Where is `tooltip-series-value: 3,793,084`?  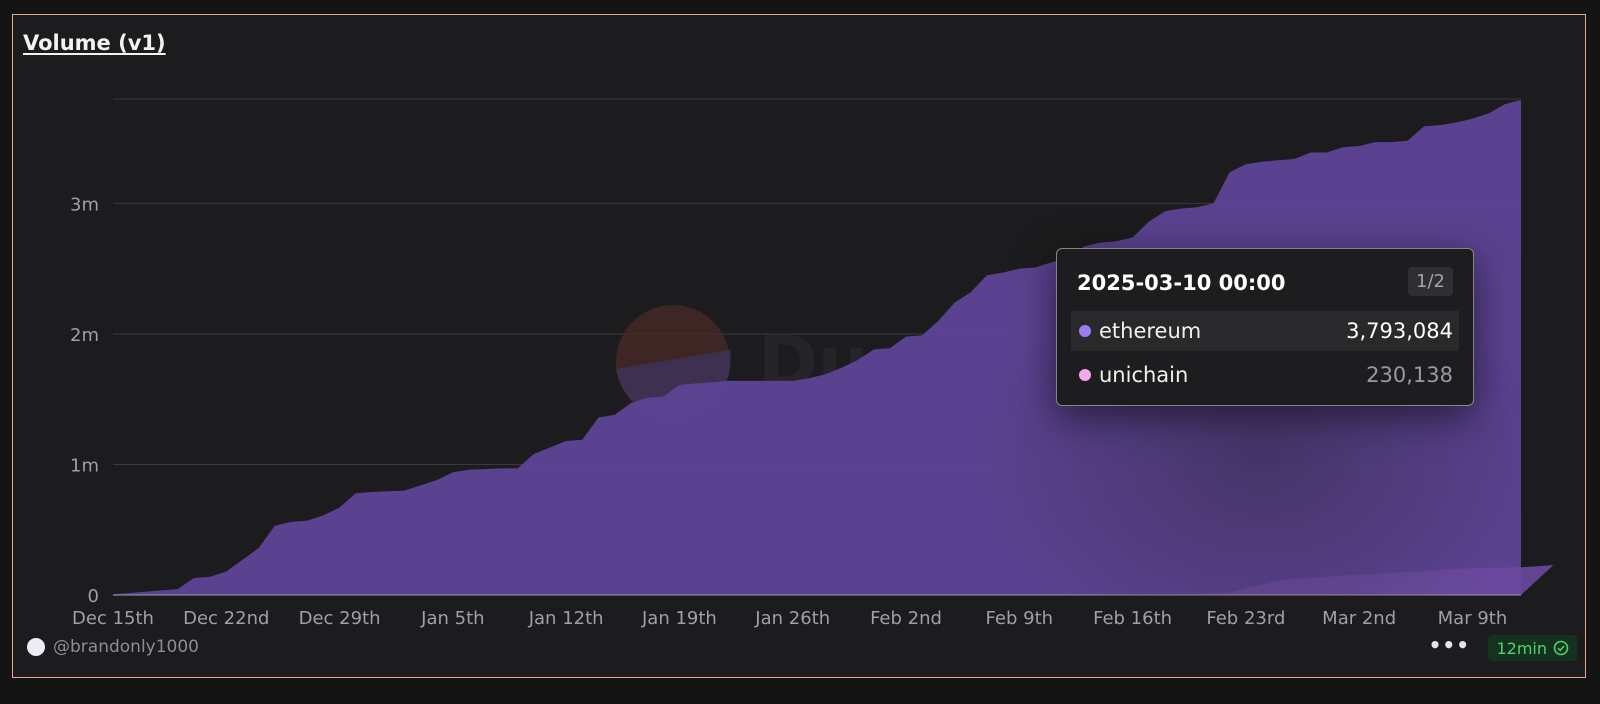
tooltip-series-value: 3,793,084 is located at coordinates (1399, 331).